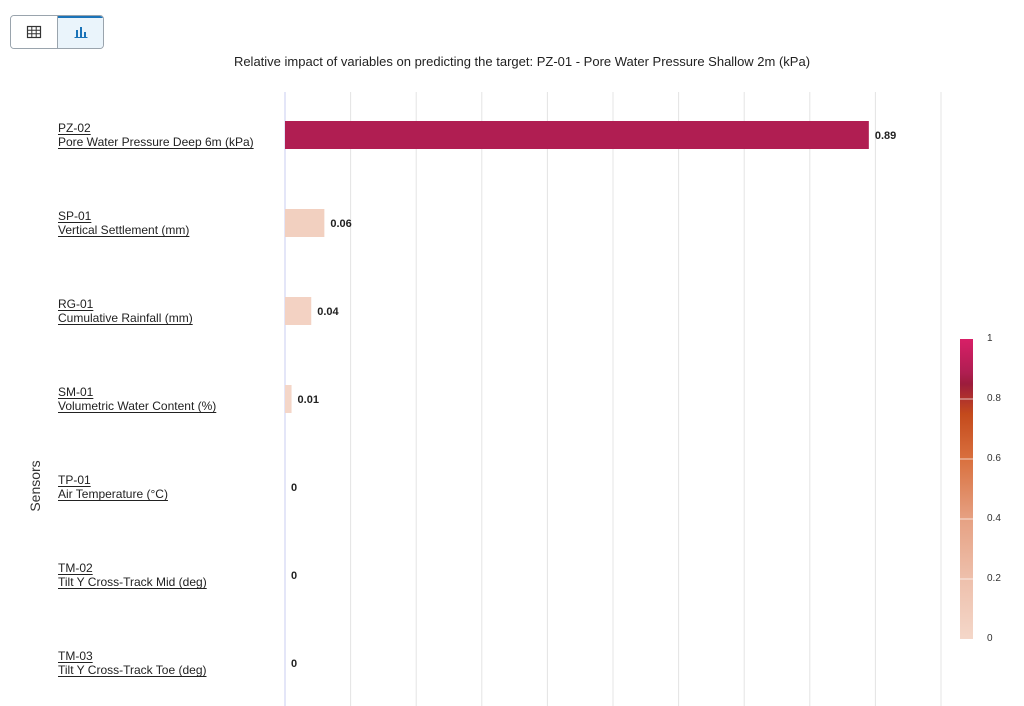 This screenshot has width=1024, height=706. What do you see at coordinates (137, 406) in the screenshot?
I see `sensor-name: Volumetric Water Content (%)` at bounding box center [137, 406].